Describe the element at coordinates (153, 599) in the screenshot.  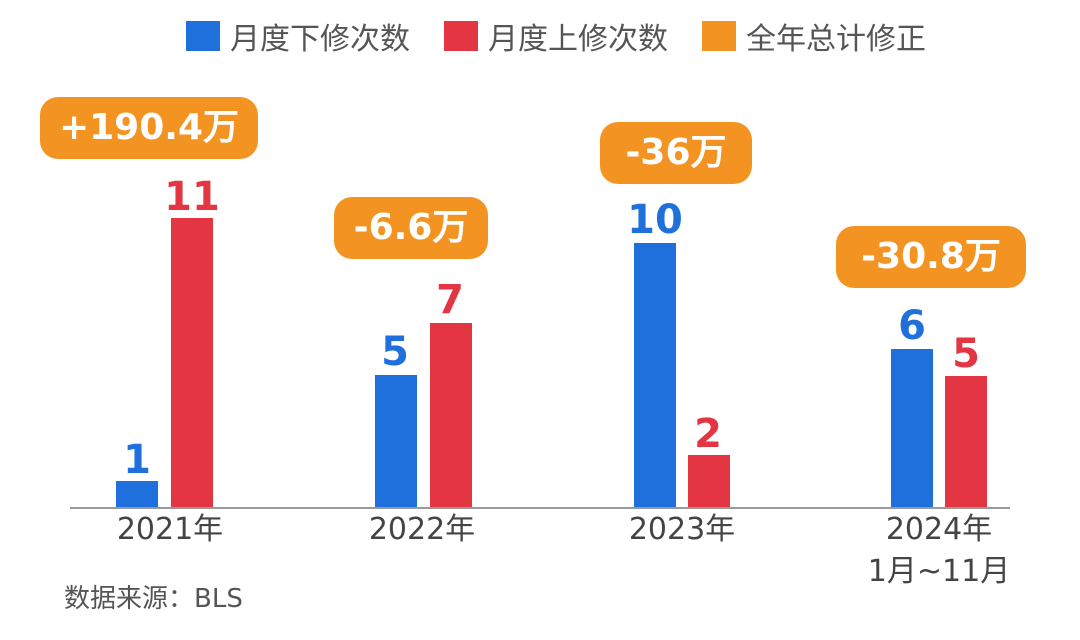
I see `data-source-note: 数据来源：BLS` at that location.